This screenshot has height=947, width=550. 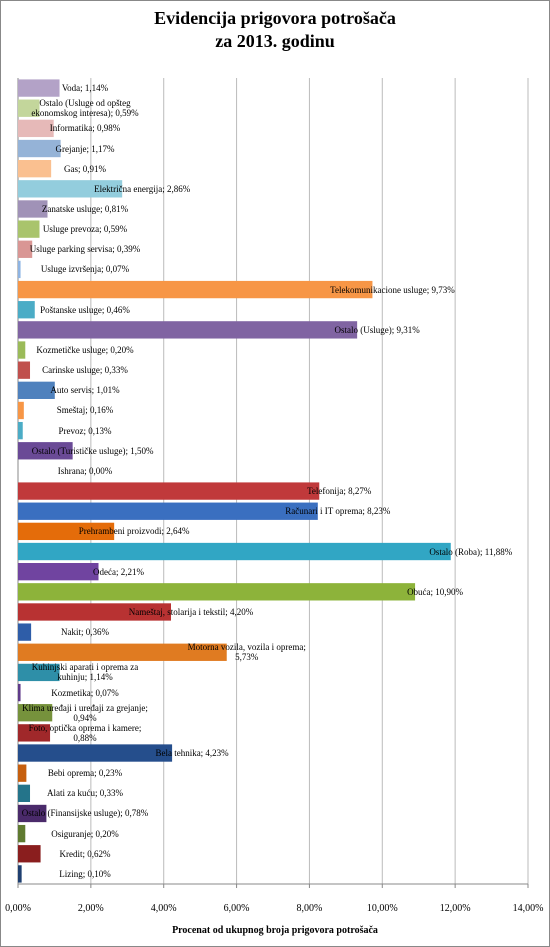 What do you see at coordinates (85, 430) in the screenshot?
I see `data-label: Prevoz; 0,13%` at bounding box center [85, 430].